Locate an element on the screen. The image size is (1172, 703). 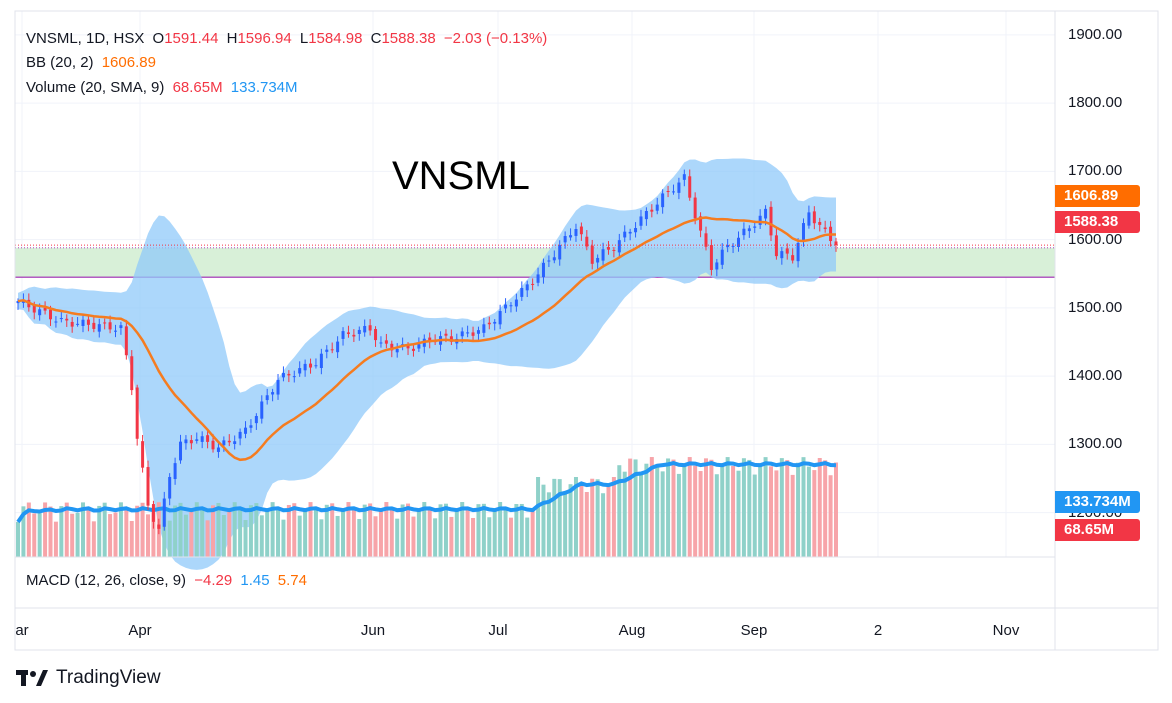
volume-sma-value: 133.734M is located at coordinates (264, 87).